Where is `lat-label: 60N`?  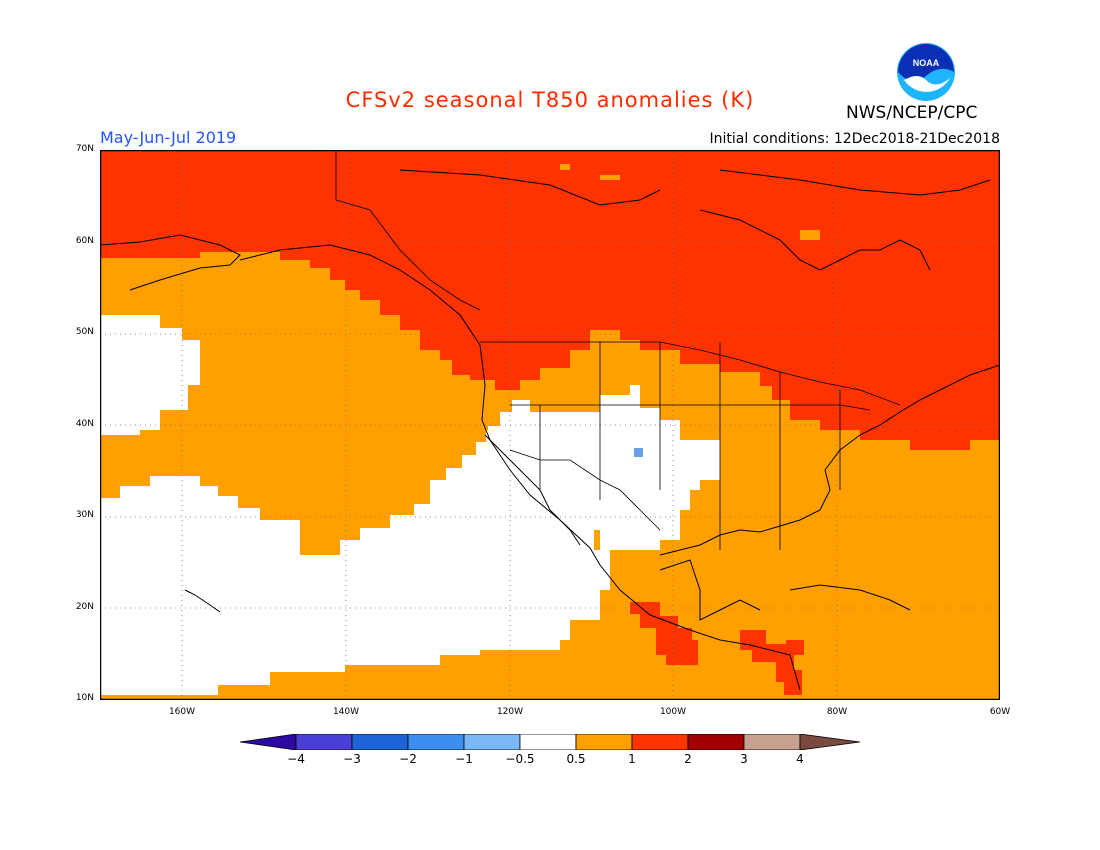
lat-label: 60N is located at coordinates (84, 241).